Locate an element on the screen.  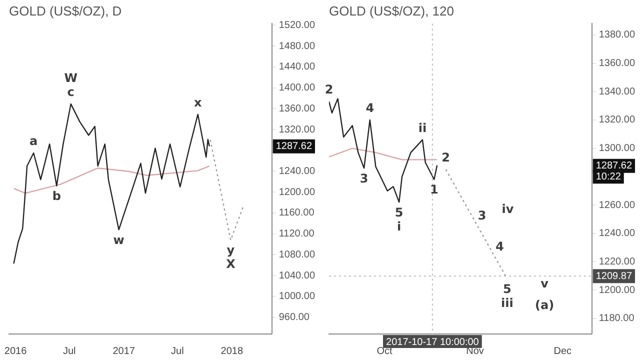
y-tick-label: 1180.00 is located at coordinates (616, 318).